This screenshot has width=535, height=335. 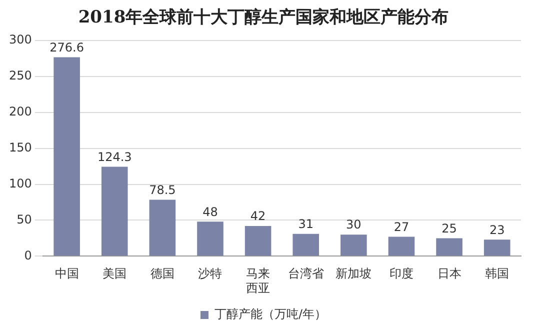 What do you see at coordinates (162, 189) in the screenshot?
I see `data-label: 78.5` at bounding box center [162, 189].